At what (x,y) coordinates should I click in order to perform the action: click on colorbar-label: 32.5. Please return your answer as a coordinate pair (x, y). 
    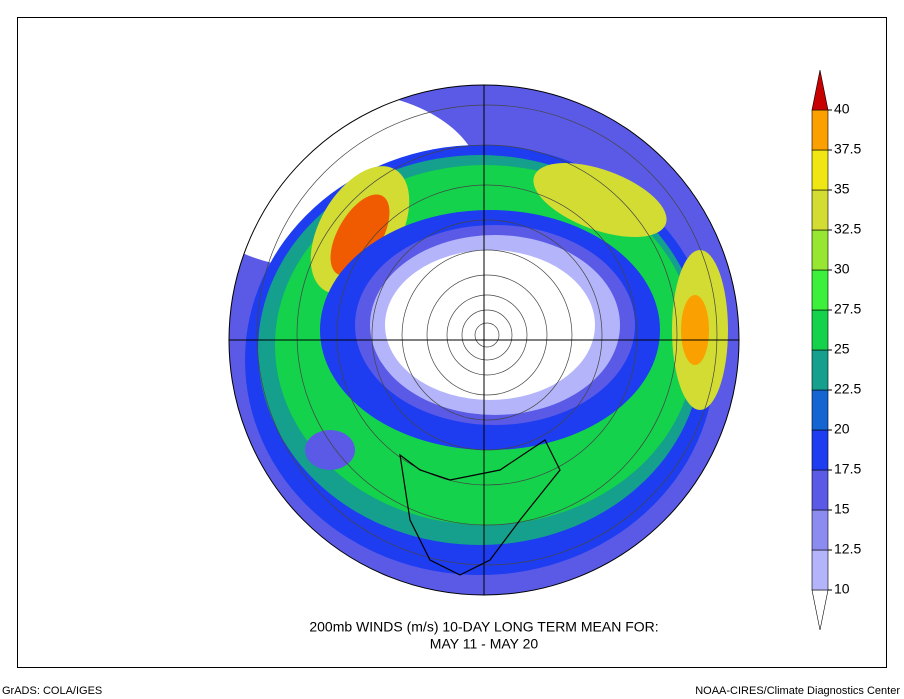
    Looking at the image, I should click on (847, 229).